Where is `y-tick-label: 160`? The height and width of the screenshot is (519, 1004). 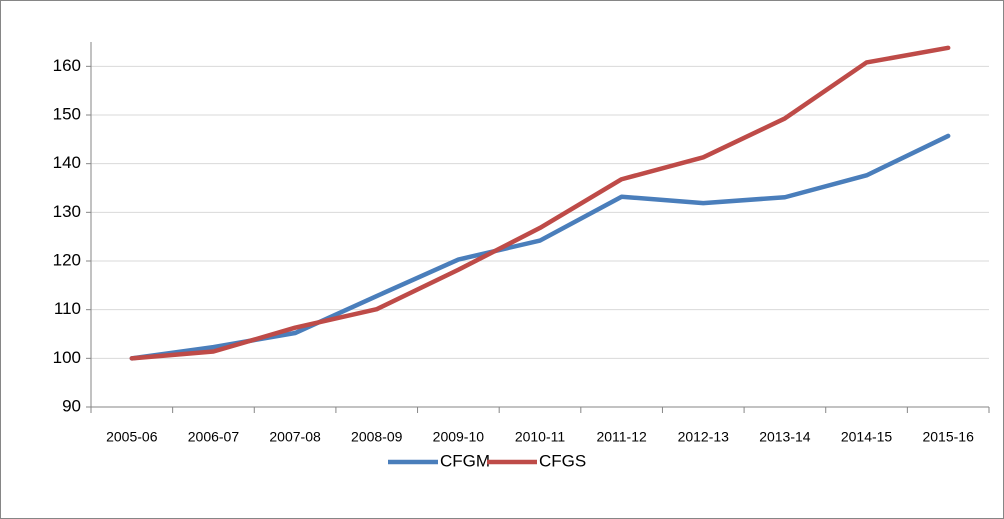 y-tick-label: 160 is located at coordinates (67, 65).